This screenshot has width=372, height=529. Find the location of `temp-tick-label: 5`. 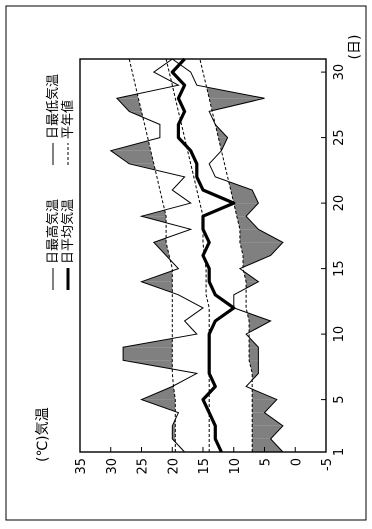

temp-tick-label: 5 is located at coordinates (266, 462).